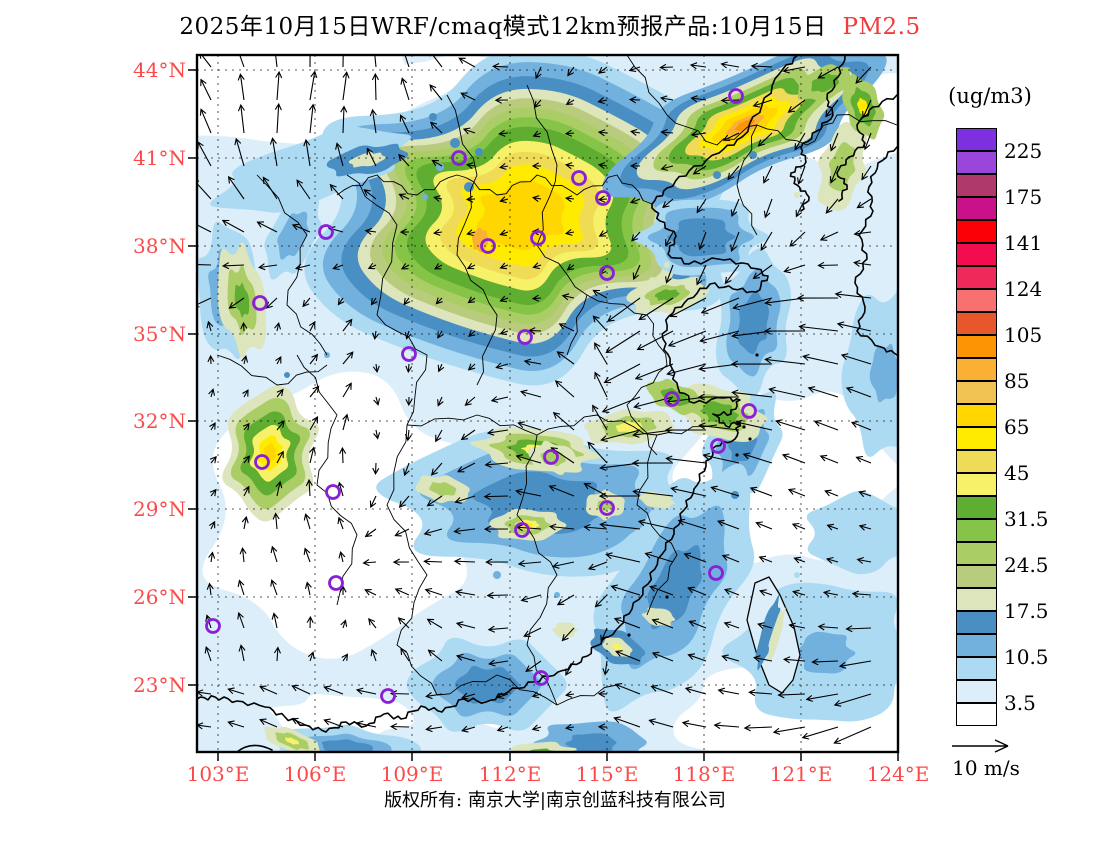 This screenshot has height=850, width=1100. Describe the element at coordinates (1017, 473) in the screenshot. I see `legend-tick-label: 45` at that location.